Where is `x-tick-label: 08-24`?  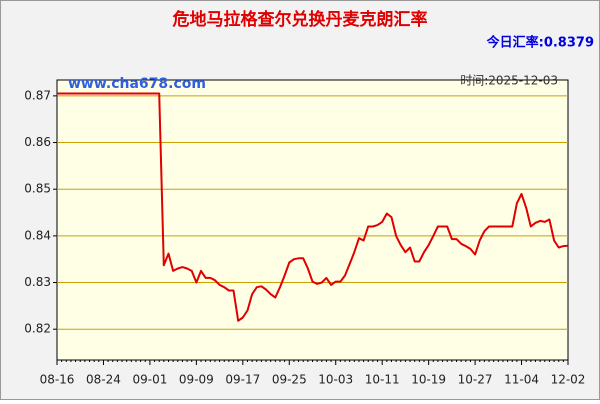 x-tick-label: 08-24 is located at coordinates (103, 380).